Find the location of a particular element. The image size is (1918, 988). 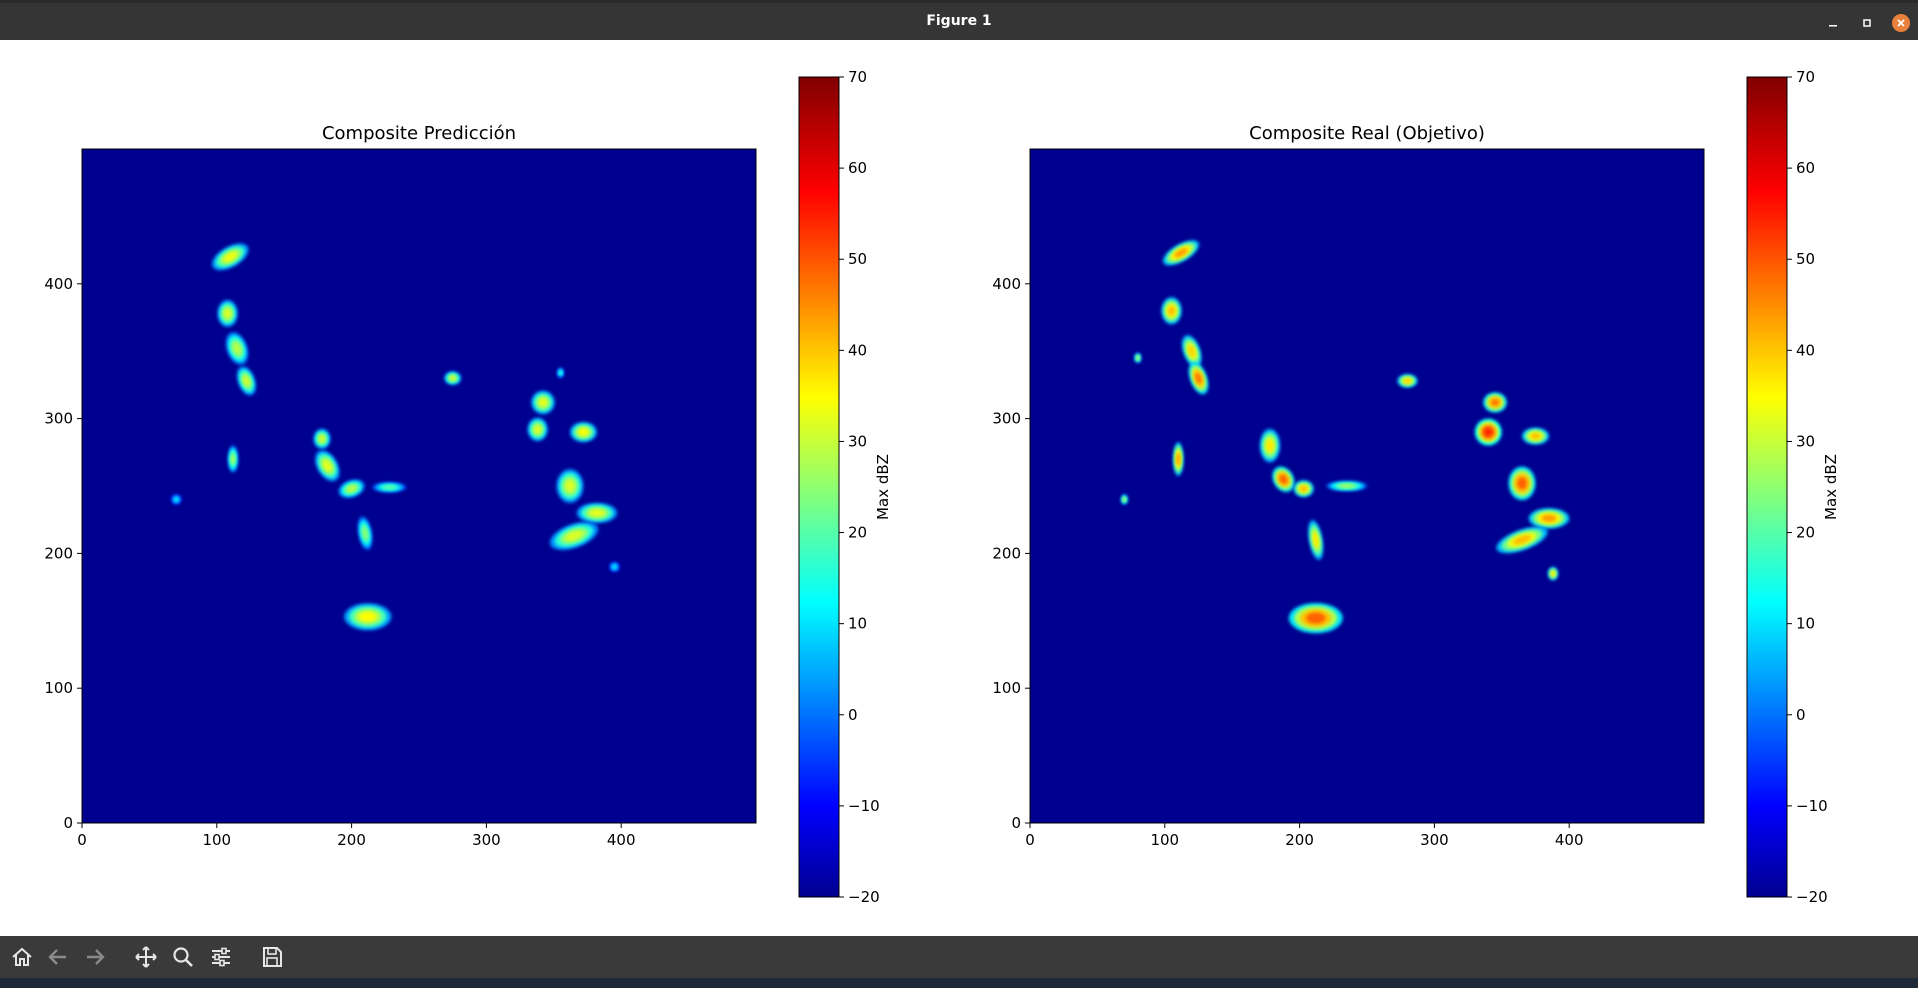

home-icon is located at coordinates (22, 956).